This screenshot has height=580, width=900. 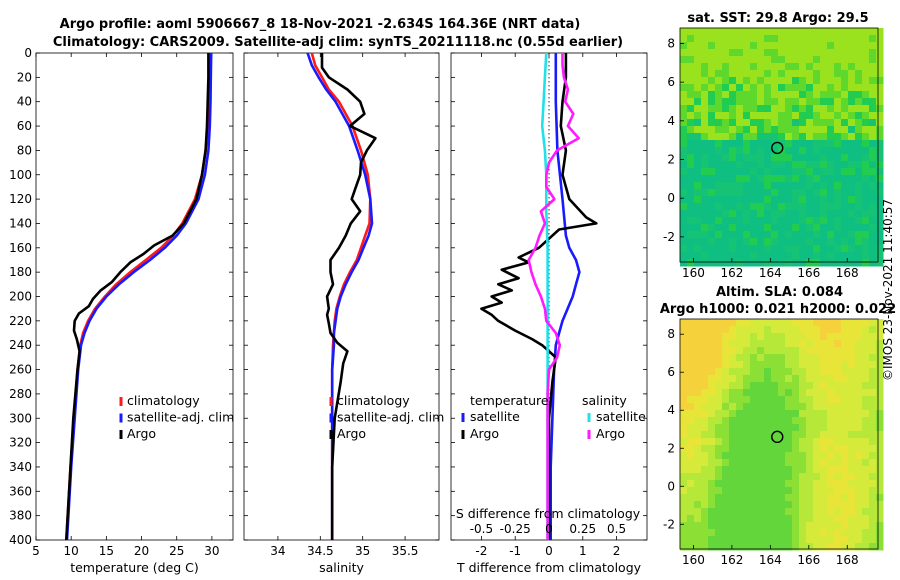 What do you see at coordinates (808, 273) in the screenshot?
I see `x-tick-label: 166` at bounding box center [808, 273].